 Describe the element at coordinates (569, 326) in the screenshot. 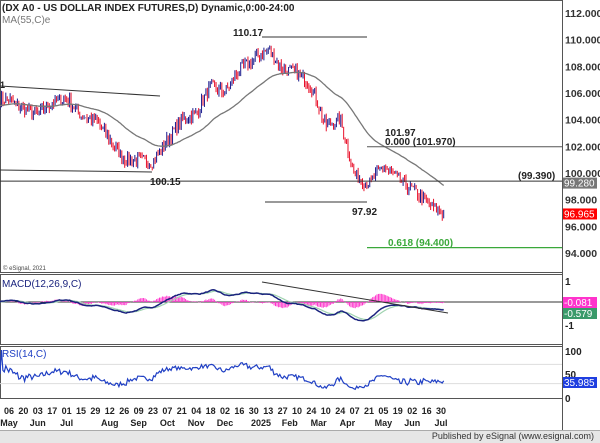

I see `macd-tick-label: -1` at that location.